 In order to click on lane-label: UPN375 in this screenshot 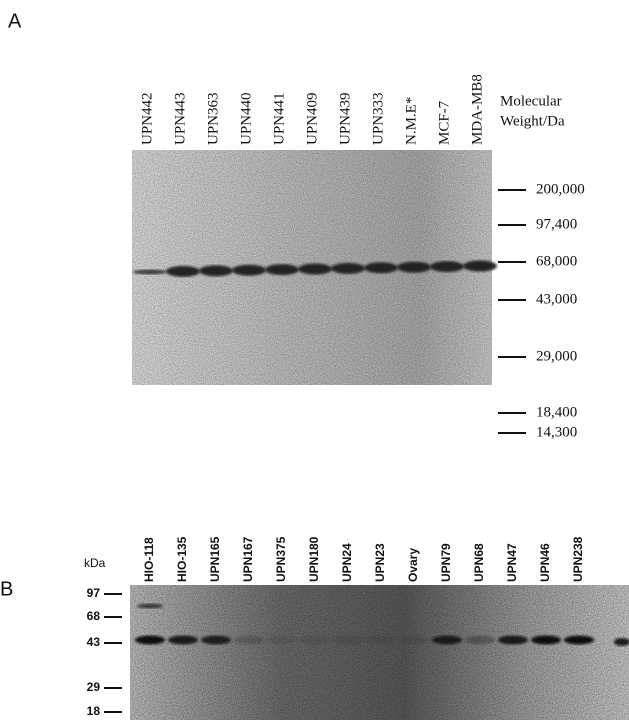, I will do `click(281, 559)`.